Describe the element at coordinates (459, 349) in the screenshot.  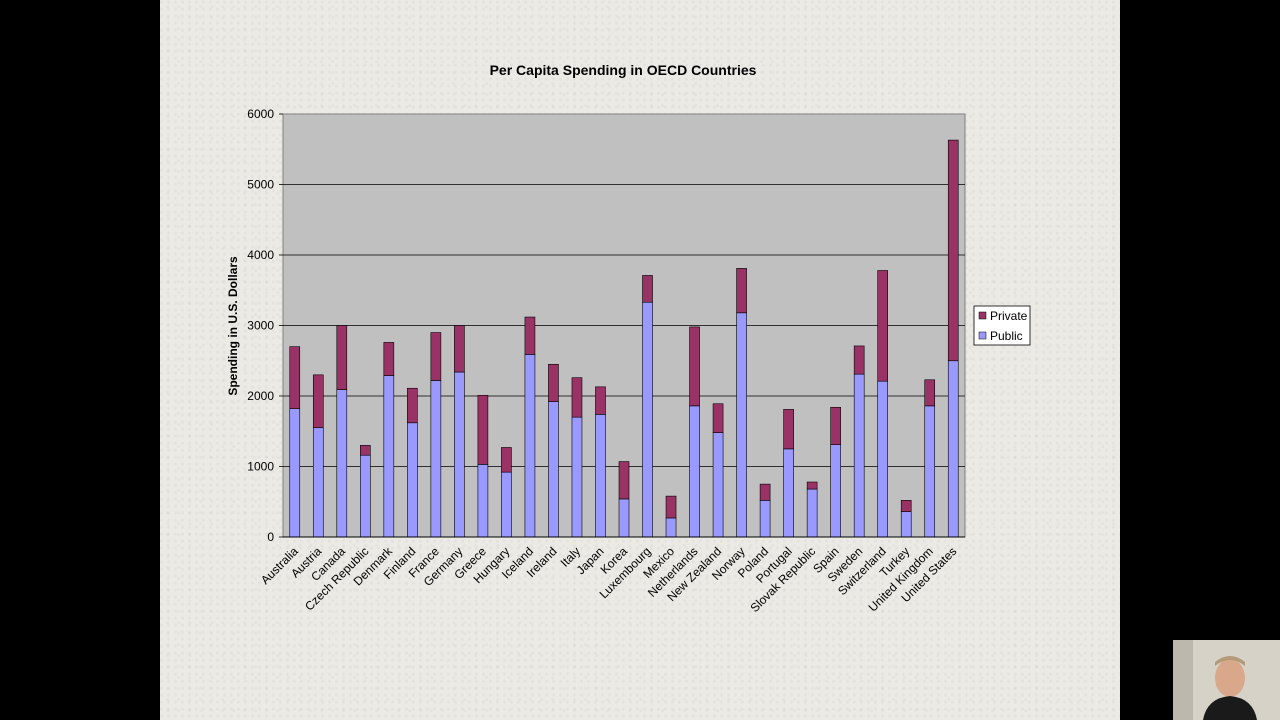
I see `bar-private-germany` at that location.